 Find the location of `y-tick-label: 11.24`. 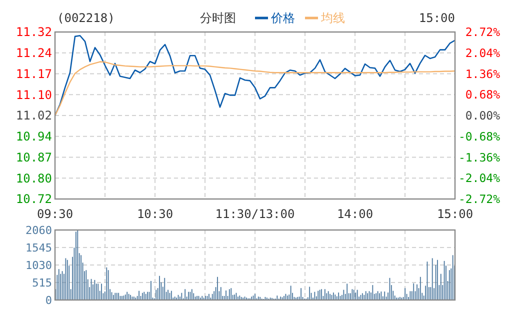

y-tick-label: 11.24 is located at coordinates (34, 53).